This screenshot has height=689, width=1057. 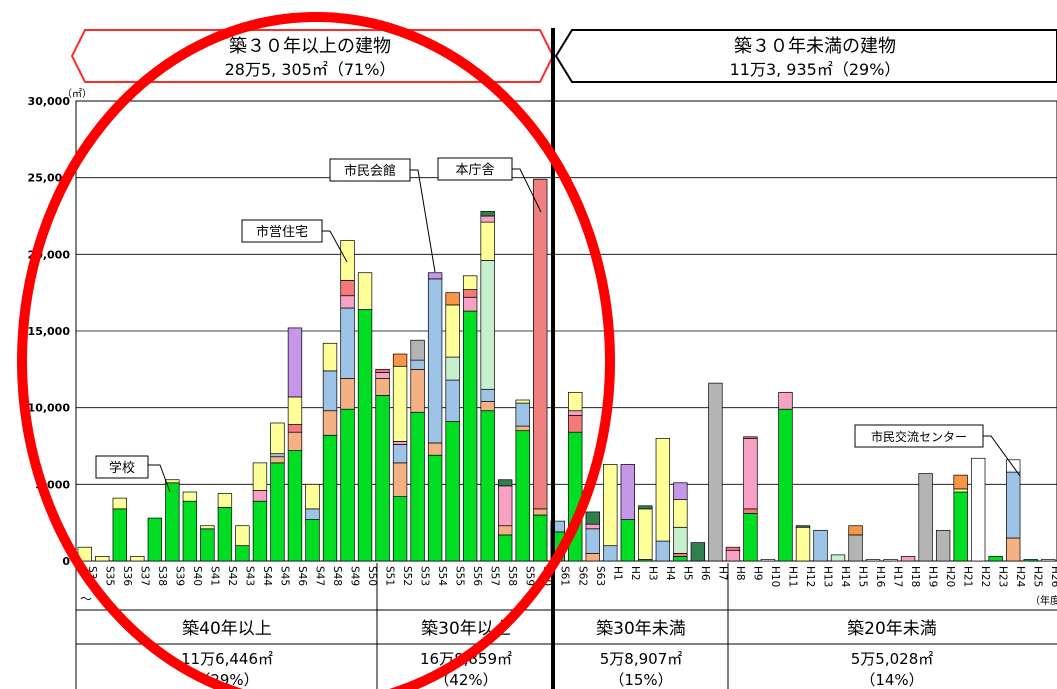 What do you see at coordinates (610, 505) in the screenshot?
I see `bar-segment-H1` at bounding box center [610, 505].